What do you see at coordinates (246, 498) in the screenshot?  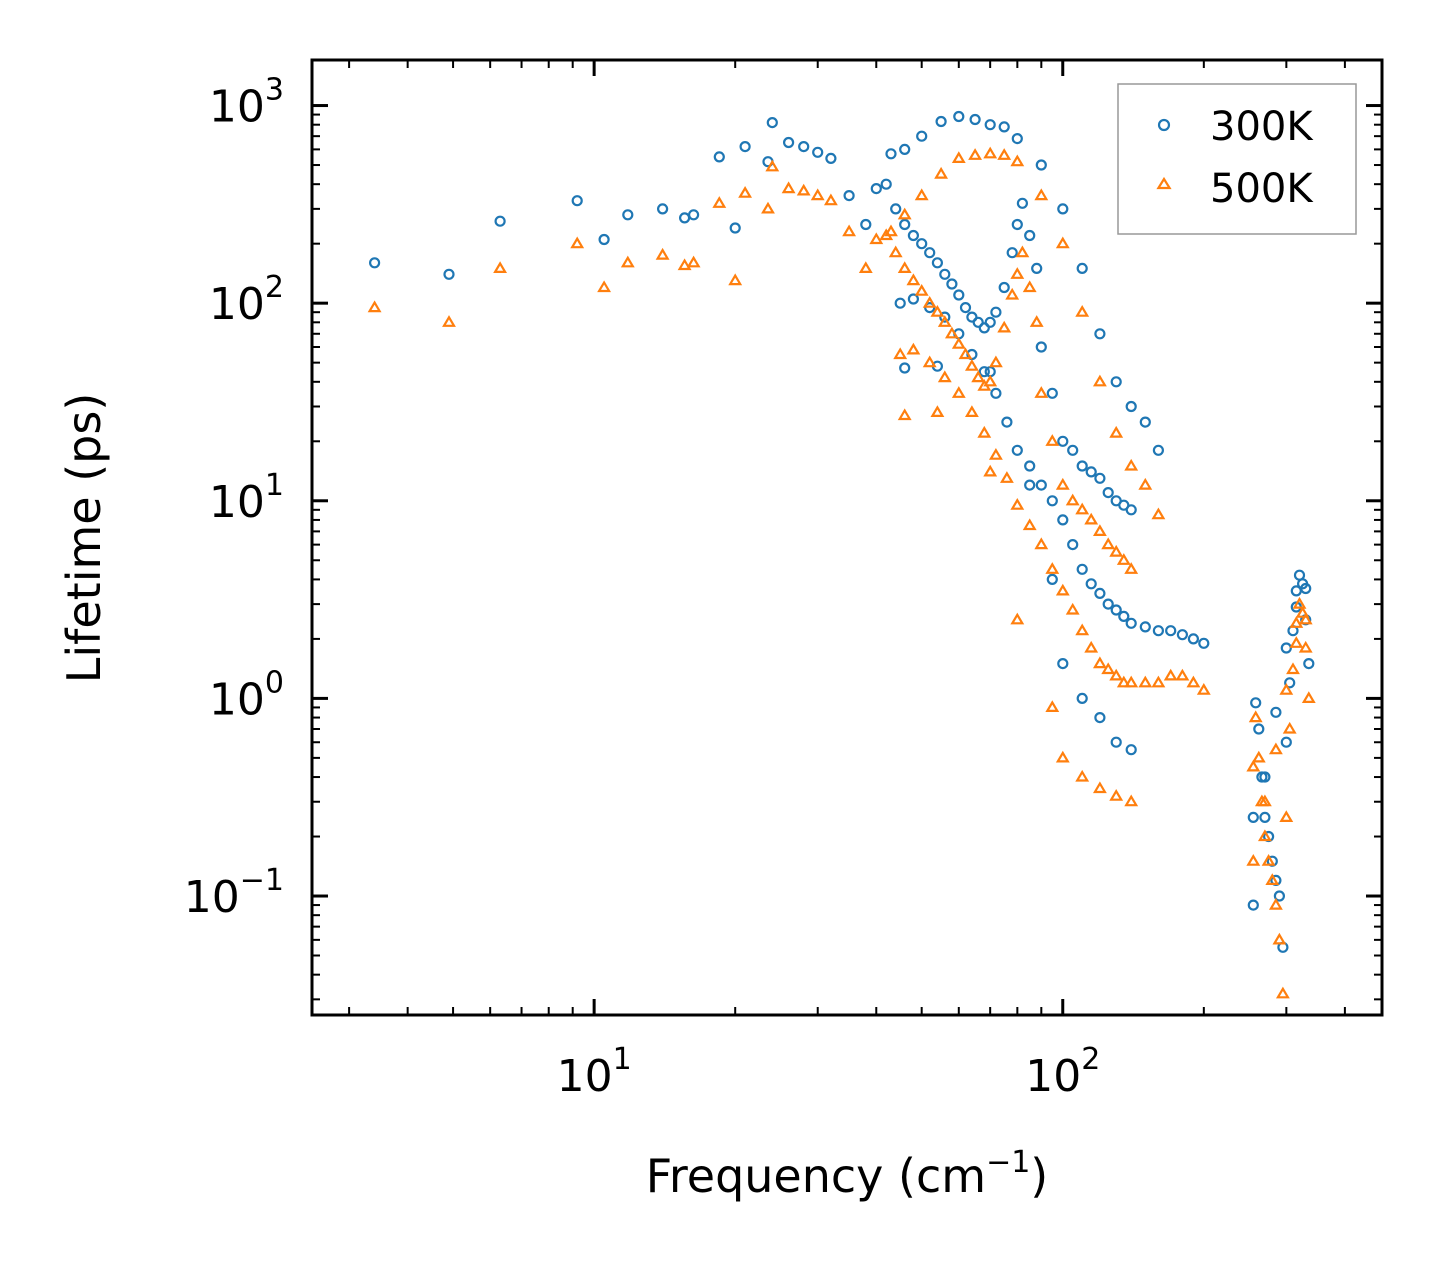 I see `y-tick-label: 10¹` at bounding box center [246, 498].